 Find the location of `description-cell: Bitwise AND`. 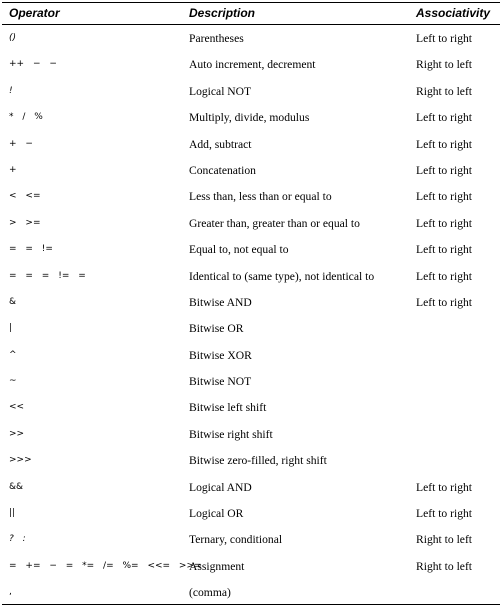

description-cell: Bitwise AND is located at coordinates (220, 302).